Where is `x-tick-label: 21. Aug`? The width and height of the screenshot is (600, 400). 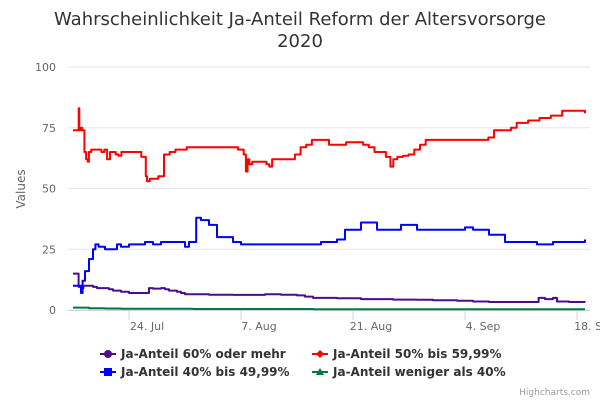
x-tick-label: 21. Aug is located at coordinates (371, 326).